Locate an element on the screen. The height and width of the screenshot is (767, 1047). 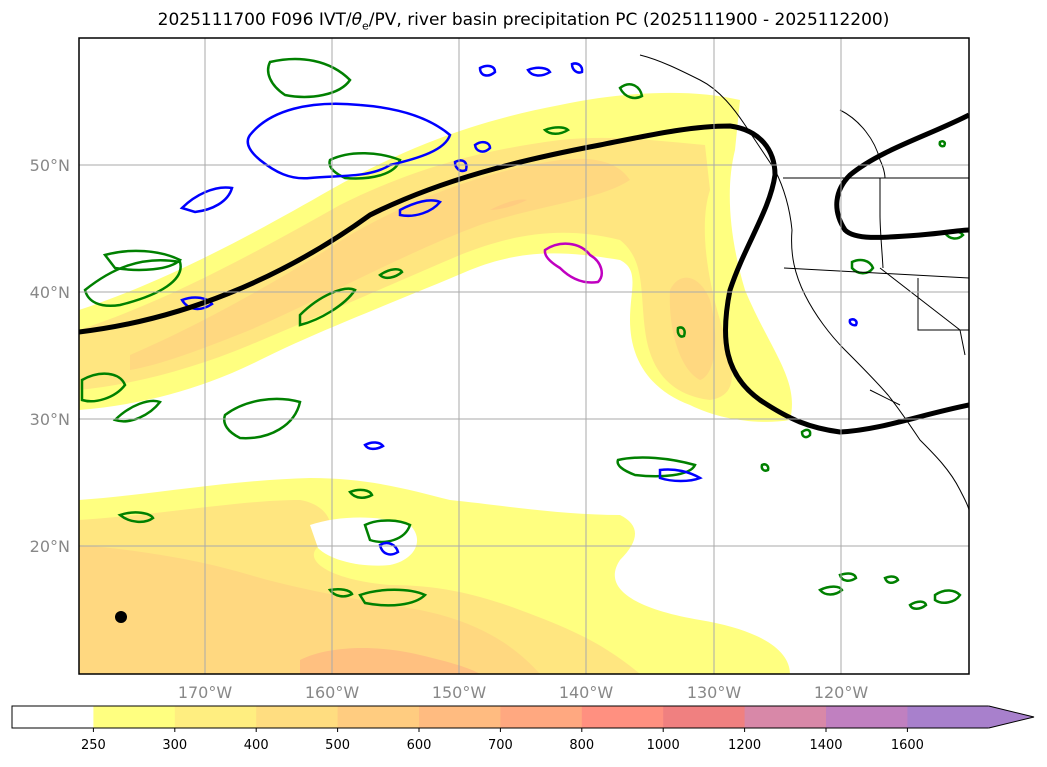
colorbar-tick-label: 600 is located at coordinates (419, 745).